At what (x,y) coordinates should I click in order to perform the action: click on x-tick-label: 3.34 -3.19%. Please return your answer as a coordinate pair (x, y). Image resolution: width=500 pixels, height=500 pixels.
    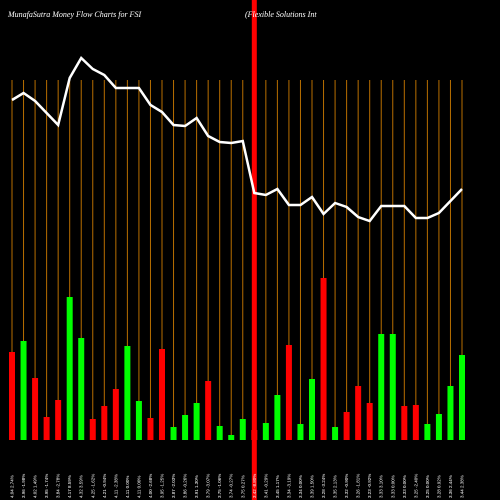
    Looking at the image, I should click on (288, 486).